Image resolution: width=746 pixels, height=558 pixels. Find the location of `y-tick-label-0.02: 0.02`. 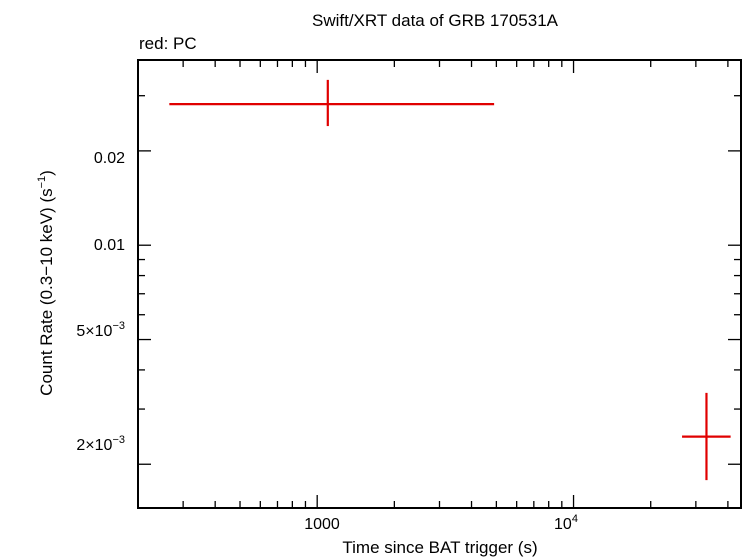

y-tick-label-0.02: 0.02 is located at coordinates (109, 158).